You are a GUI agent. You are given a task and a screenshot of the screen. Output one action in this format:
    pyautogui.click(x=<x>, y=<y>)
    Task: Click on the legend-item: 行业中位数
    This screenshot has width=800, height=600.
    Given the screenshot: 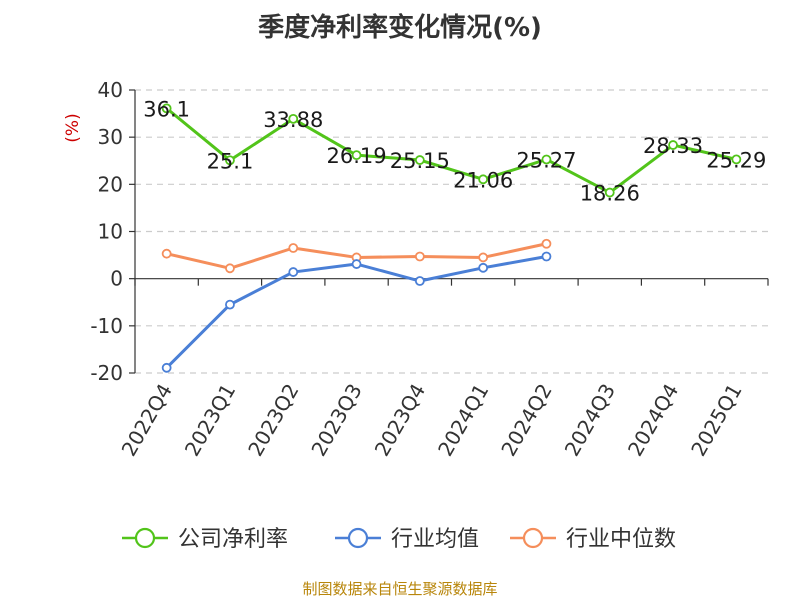 What is the action you would take?
    pyautogui.click(x=593, y=539)
    